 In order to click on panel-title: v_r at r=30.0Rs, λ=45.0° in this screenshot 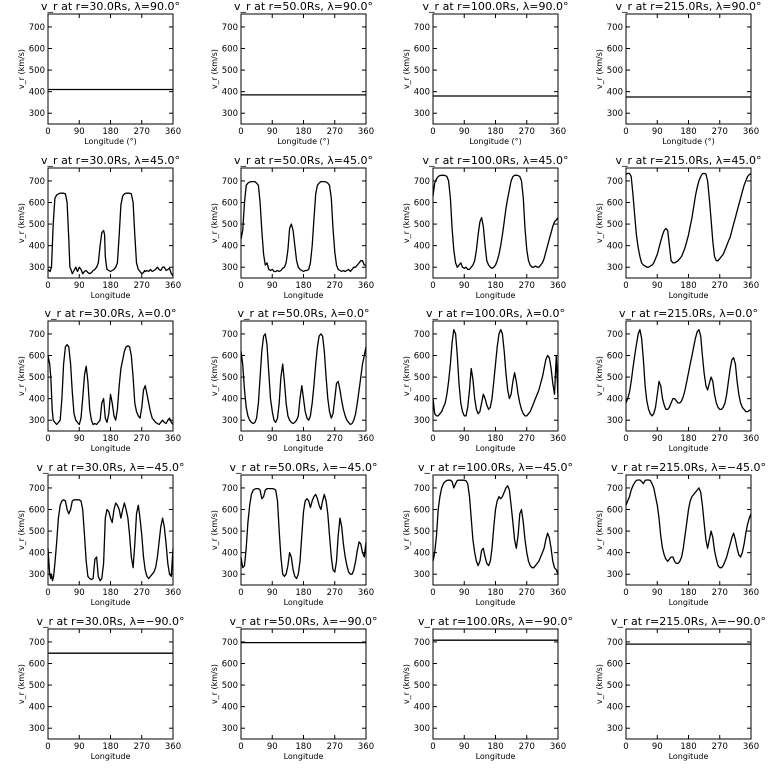, I will do `click(110, 160)`.